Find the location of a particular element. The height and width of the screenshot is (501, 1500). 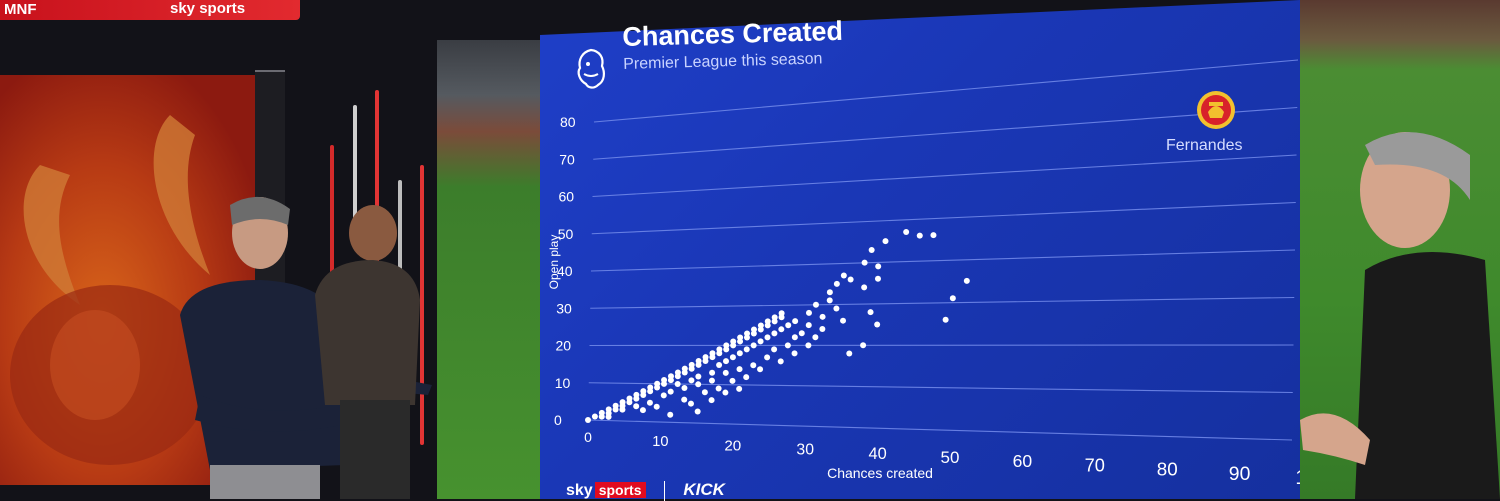

chart-title: Chances Created is located at coordinates (733, 33).